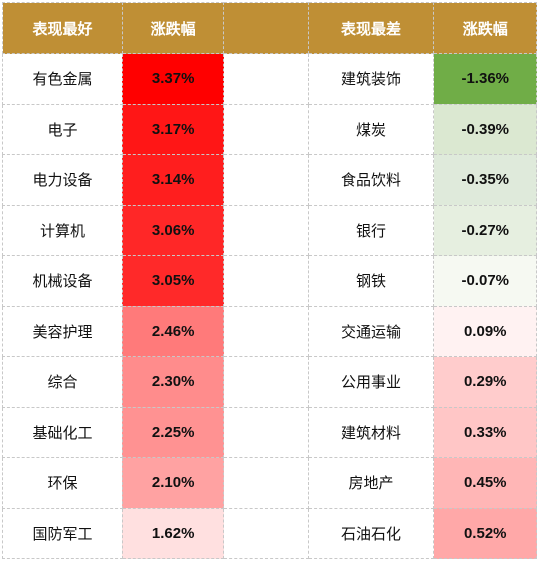 The height and width of the screenshot is (565, 541). What do you see at coordinates (62, 79) in the screenshot?
I see `best-sector-name: 有色金属` at bounding box center [62, 79].